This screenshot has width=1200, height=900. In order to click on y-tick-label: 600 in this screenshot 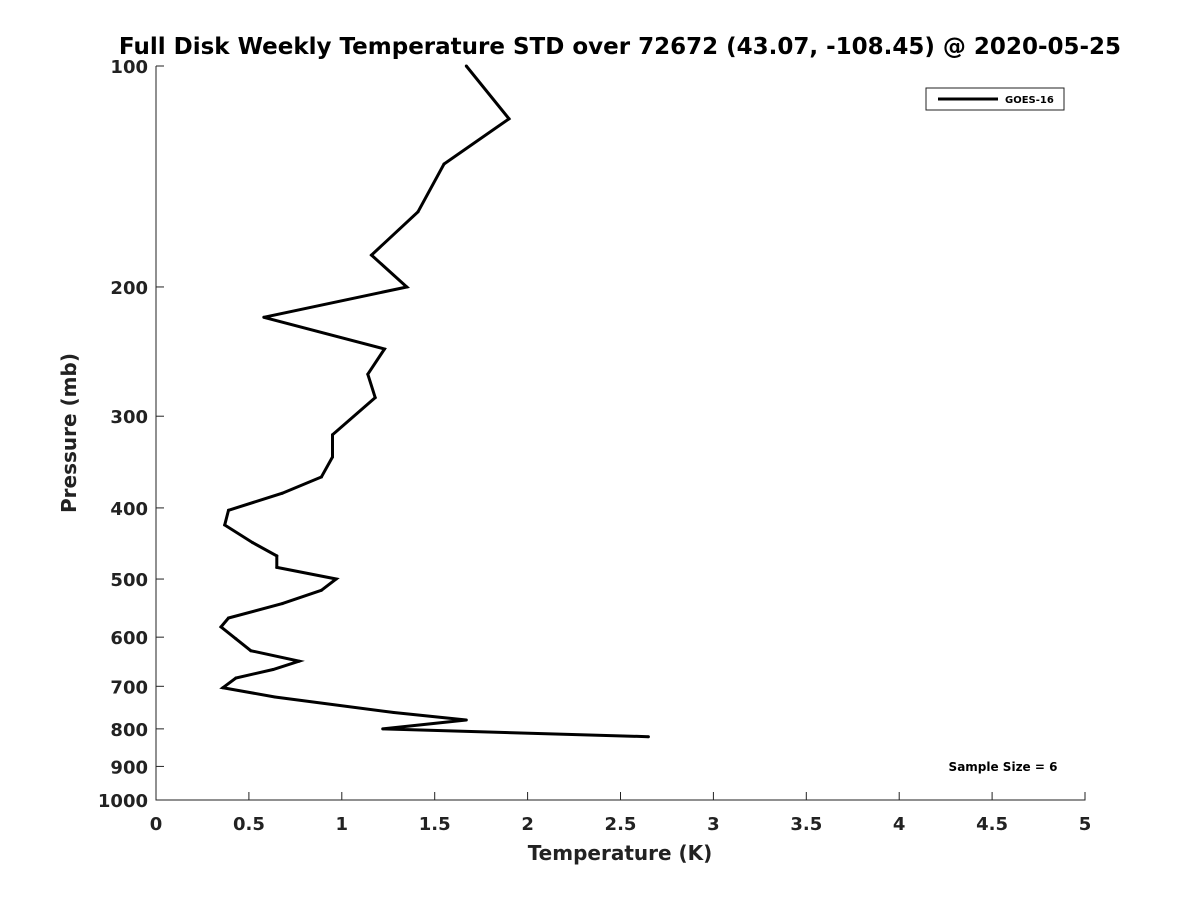, I will do `click(129, 638)`.